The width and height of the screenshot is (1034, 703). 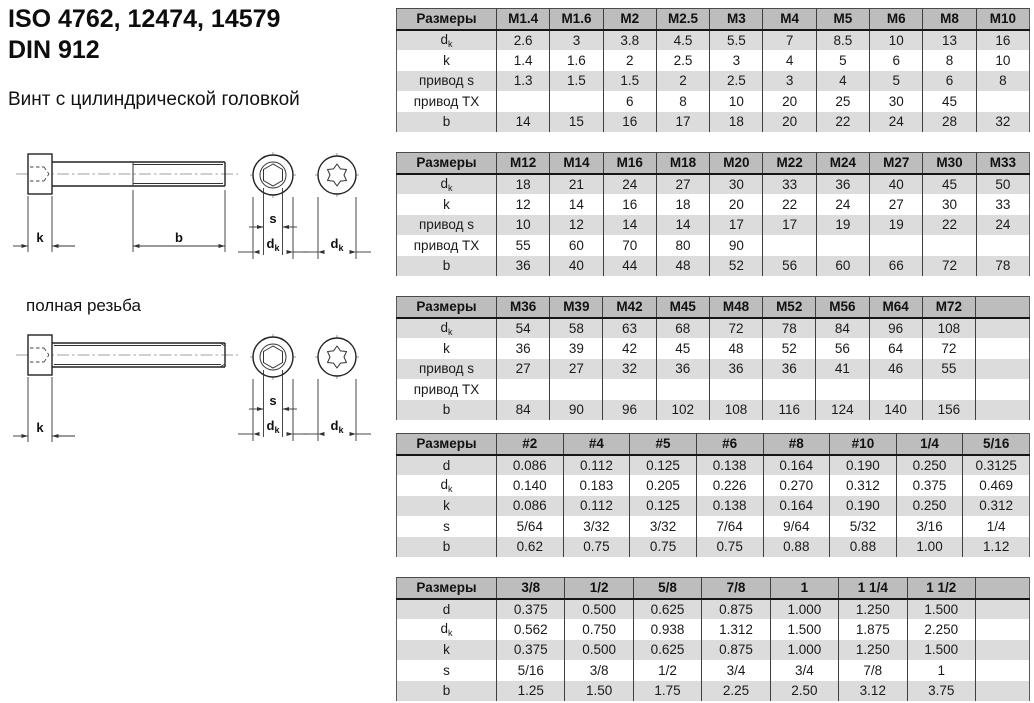 What do you see at coordinates (895, 327) in the screenshot?
I see `value-cell: 96` at bounding box center [895, 327].